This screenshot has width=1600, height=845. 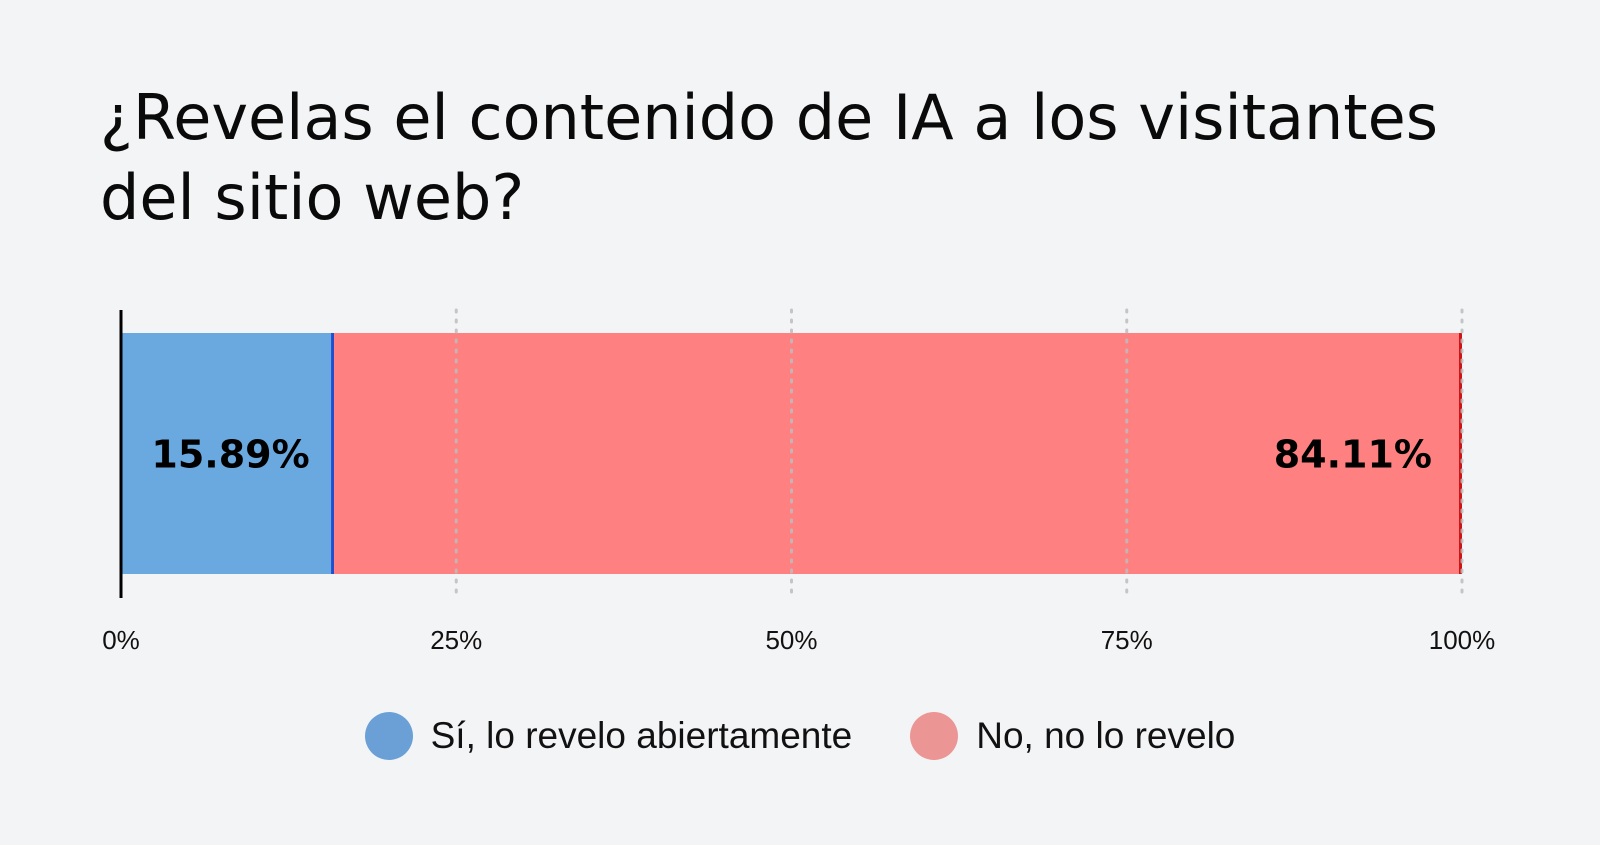 I want to click on x-tick-label-2: 50%, so click(x=791, y=640).